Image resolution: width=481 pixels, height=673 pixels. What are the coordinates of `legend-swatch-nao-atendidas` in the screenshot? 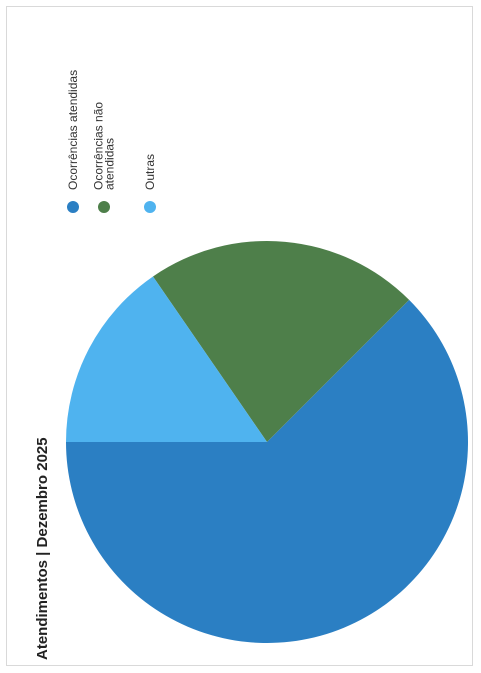 It's located at (104, 207).